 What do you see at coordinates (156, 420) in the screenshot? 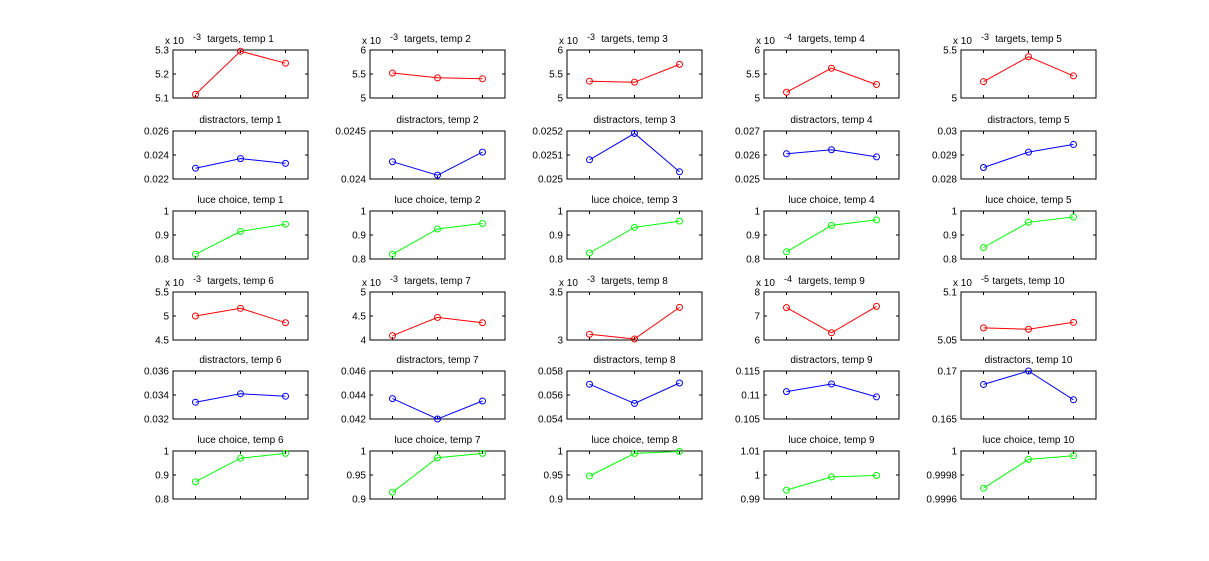
I see `y-tick-label: 0.032` at bounding box center [156, 420].